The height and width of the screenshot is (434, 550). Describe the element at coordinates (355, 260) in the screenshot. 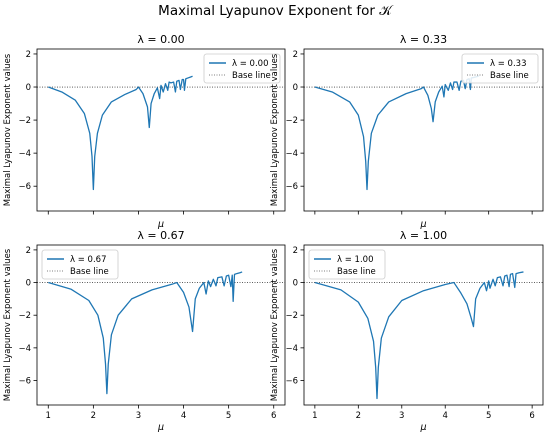

I see `legend-label-series: λ = 1.00` at that location.